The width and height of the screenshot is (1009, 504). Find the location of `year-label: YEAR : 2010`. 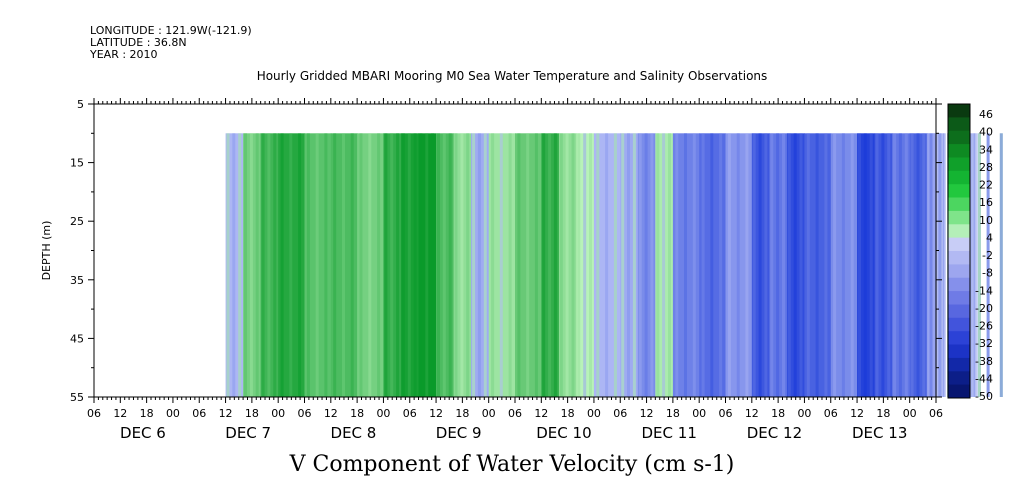

year-label: YEAR : 2010 is located at coordinates (124, 54).